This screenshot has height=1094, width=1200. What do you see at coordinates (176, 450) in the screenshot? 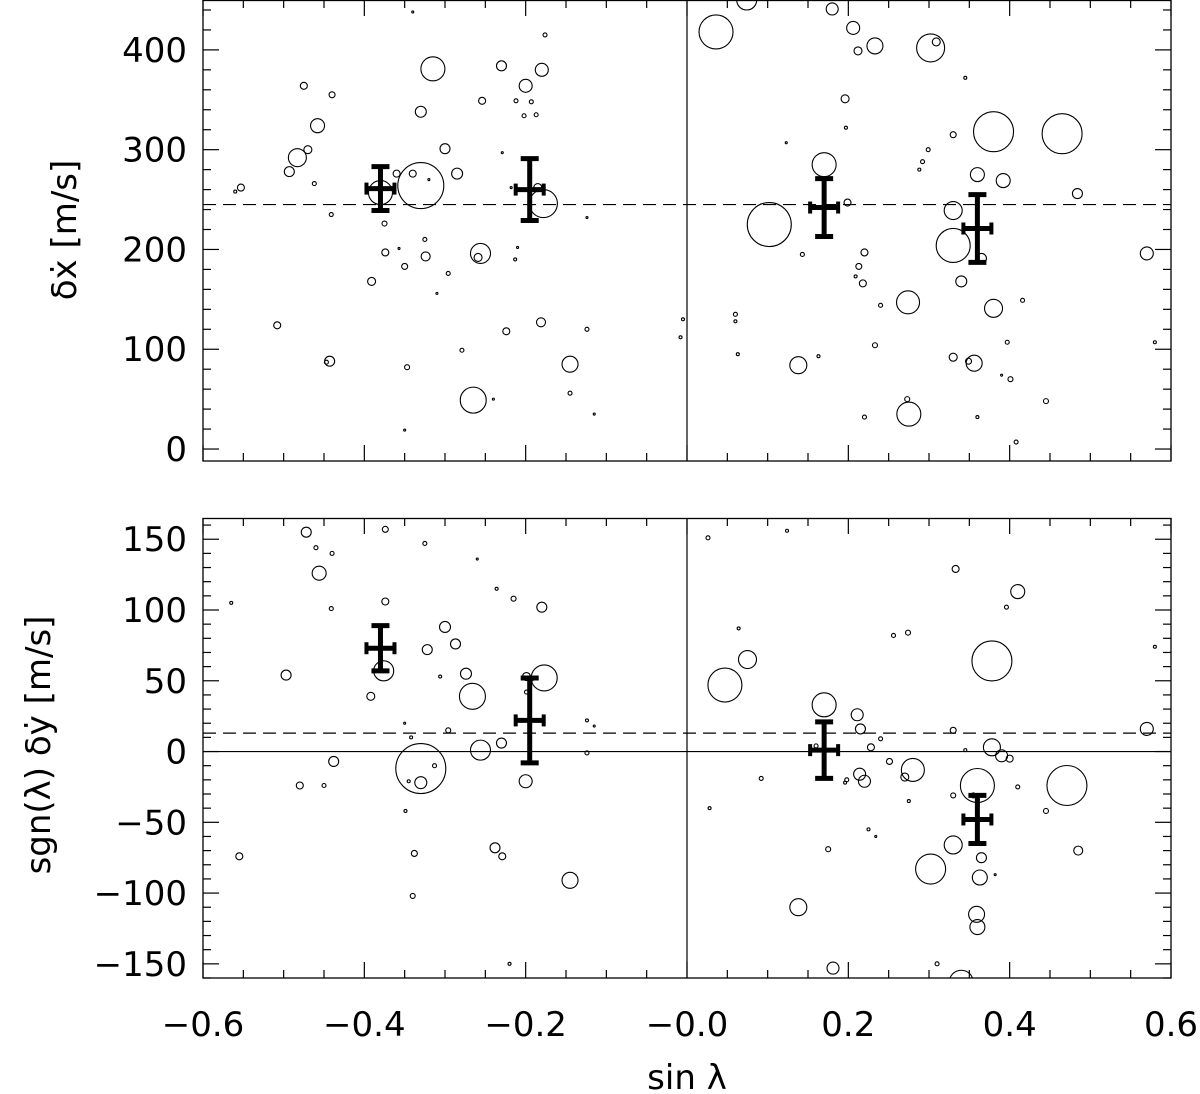
I see `top-y-tick-label: 0` at bounding box center [176, 450].